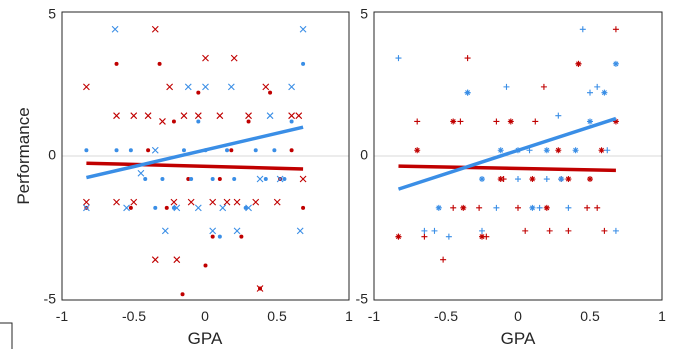 This screenshot has height=350, width=675. I want to click on right-ytick-5: 5, so click(364, 14).